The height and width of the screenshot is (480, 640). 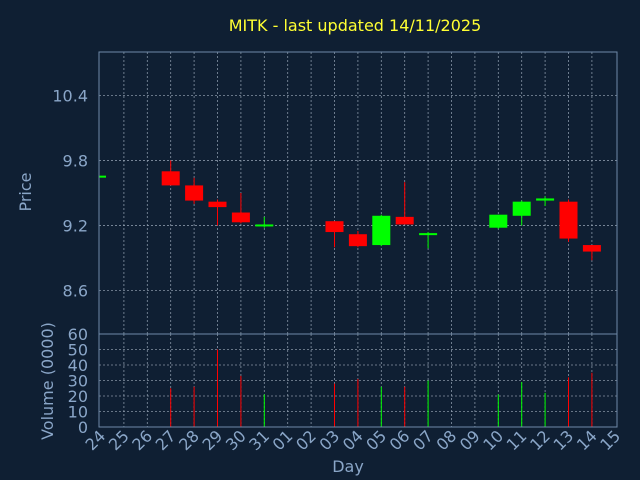 What do you see at coordinates (610, 440) in the screenshot?
I see `day-tick-label: 15` at bounding box center [610, 440].